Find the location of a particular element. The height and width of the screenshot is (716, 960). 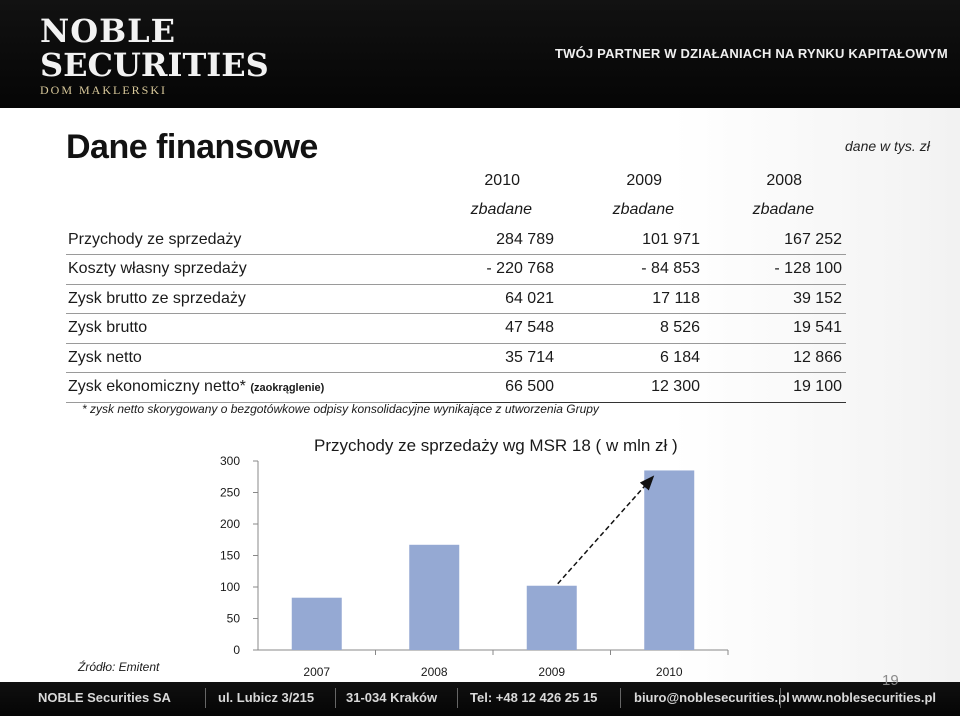

row-label: Zysk brutto ze sprzedaży is located at coordinates (239, 299).